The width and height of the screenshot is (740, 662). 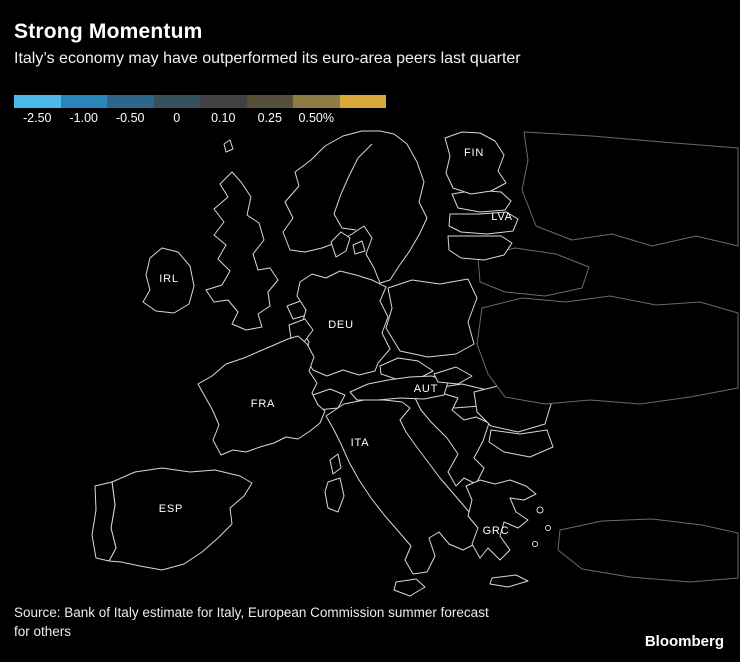 What do you see at coordinates (228, 146) in the screenshot?
I see `country-shetland` at bounding box center [228, 146].